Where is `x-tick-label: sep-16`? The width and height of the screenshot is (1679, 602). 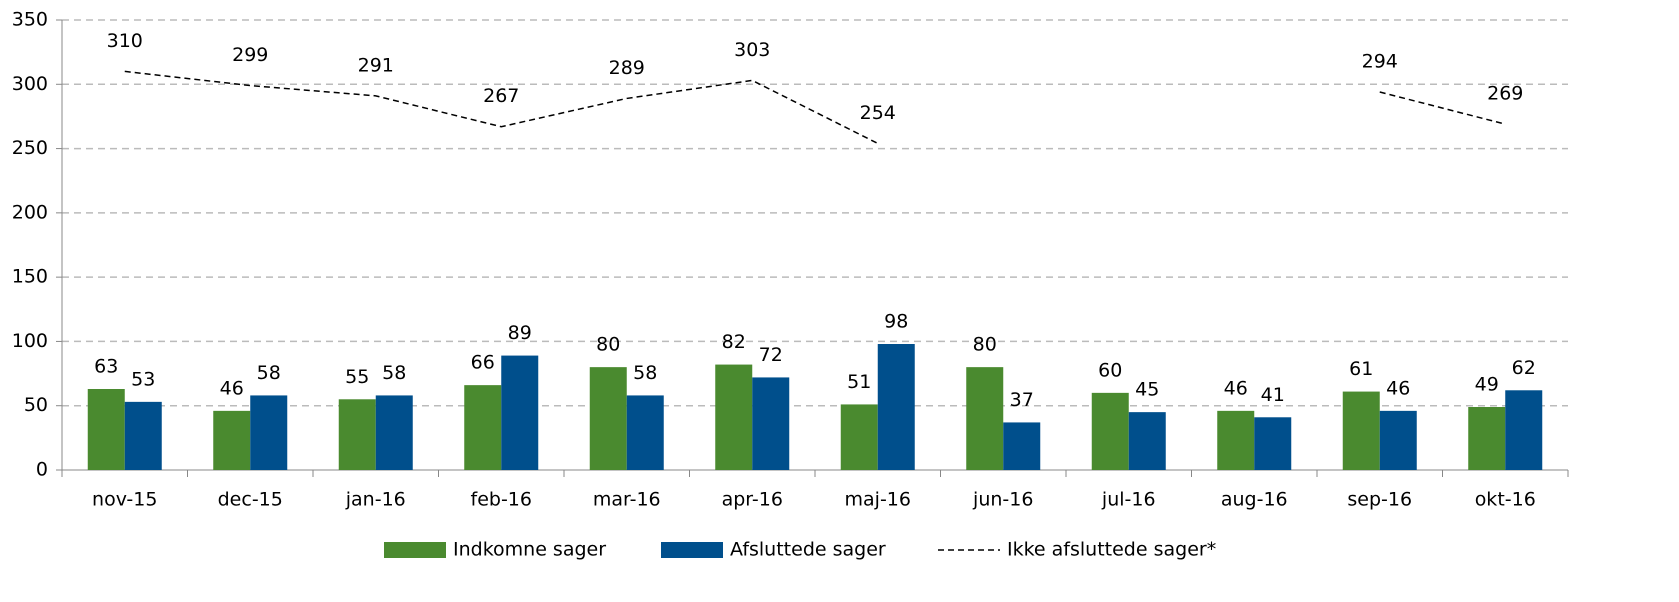 x-tick-label: sep-16 is located at coordinates (1379, 500).